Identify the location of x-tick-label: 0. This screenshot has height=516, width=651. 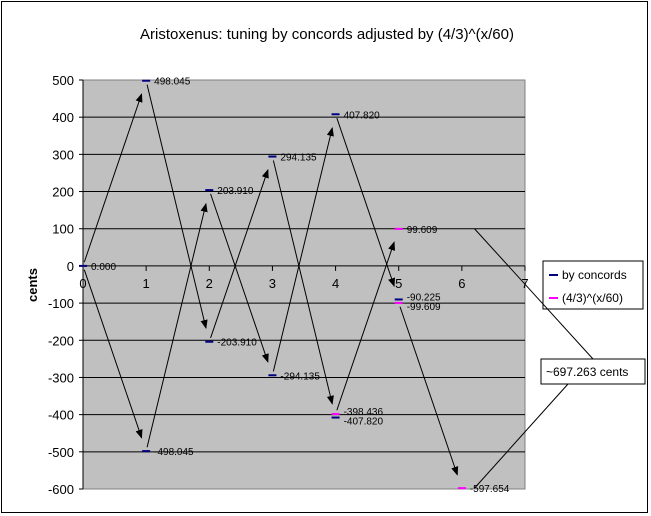
(82, 283).